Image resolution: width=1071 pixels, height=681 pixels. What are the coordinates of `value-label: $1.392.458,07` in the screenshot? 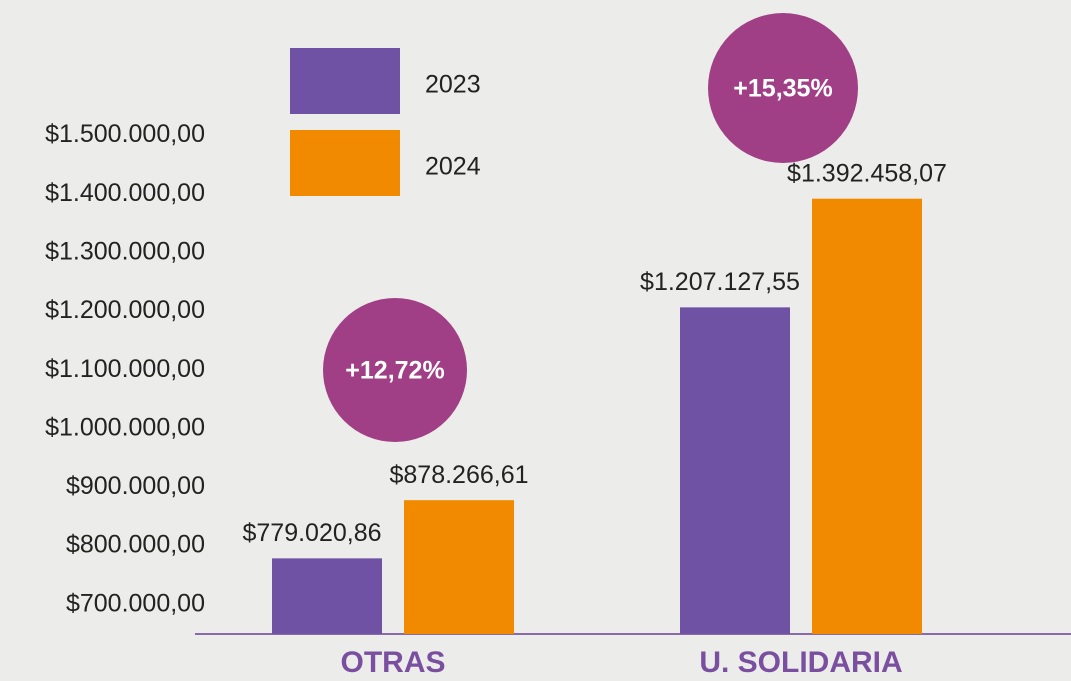 It's located at (867, 173).